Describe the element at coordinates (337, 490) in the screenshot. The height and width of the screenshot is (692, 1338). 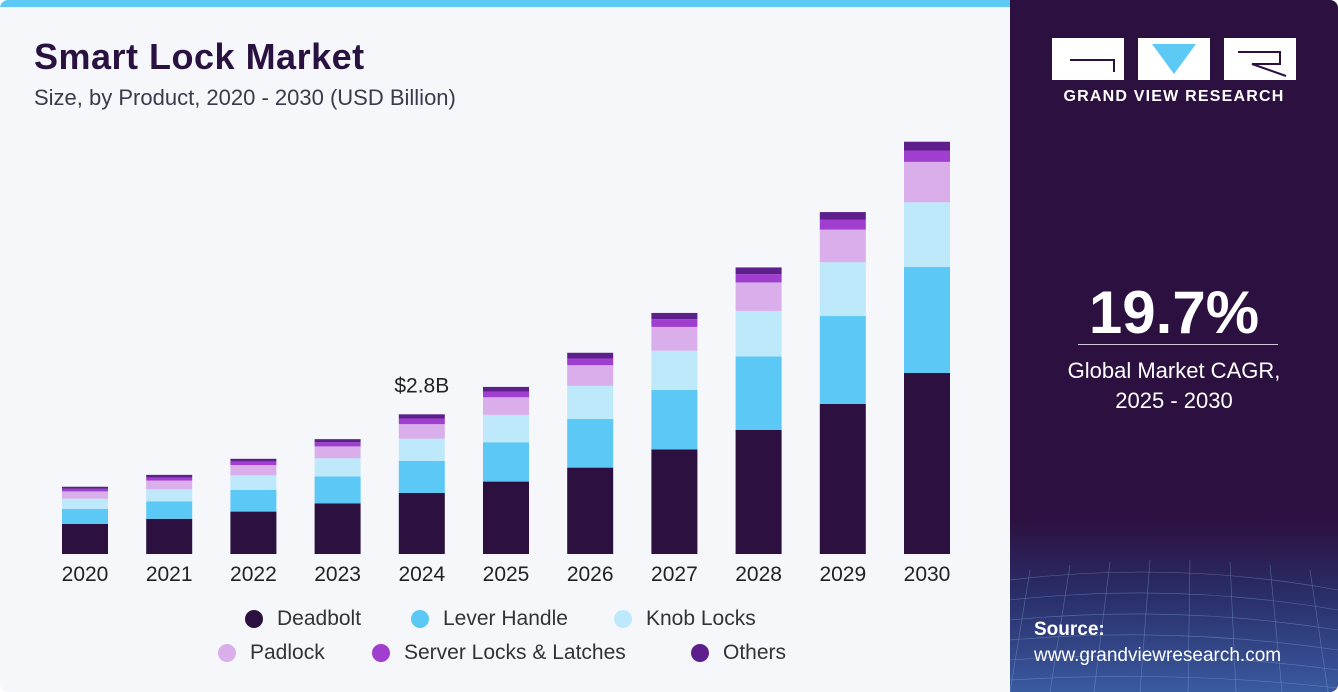
I see `bar-lever-handle-2023` at that location.